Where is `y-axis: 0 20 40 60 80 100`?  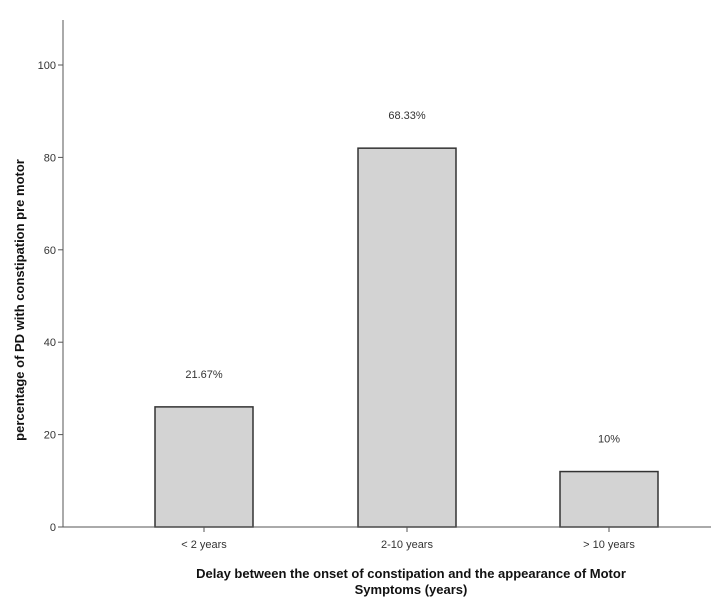
y-axis: 0 20 40 60 80 100 is located at coordinates (51, 277).